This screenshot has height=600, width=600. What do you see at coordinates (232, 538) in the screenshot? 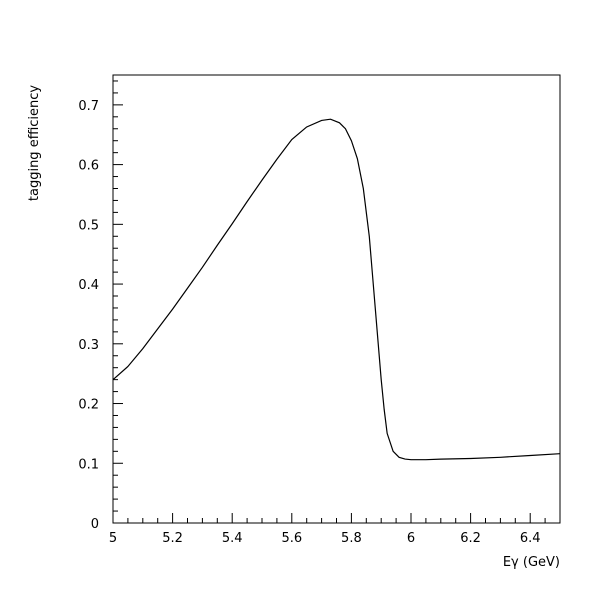
I see `x-tick-label: 5.4` at bounding box center [232, 538].